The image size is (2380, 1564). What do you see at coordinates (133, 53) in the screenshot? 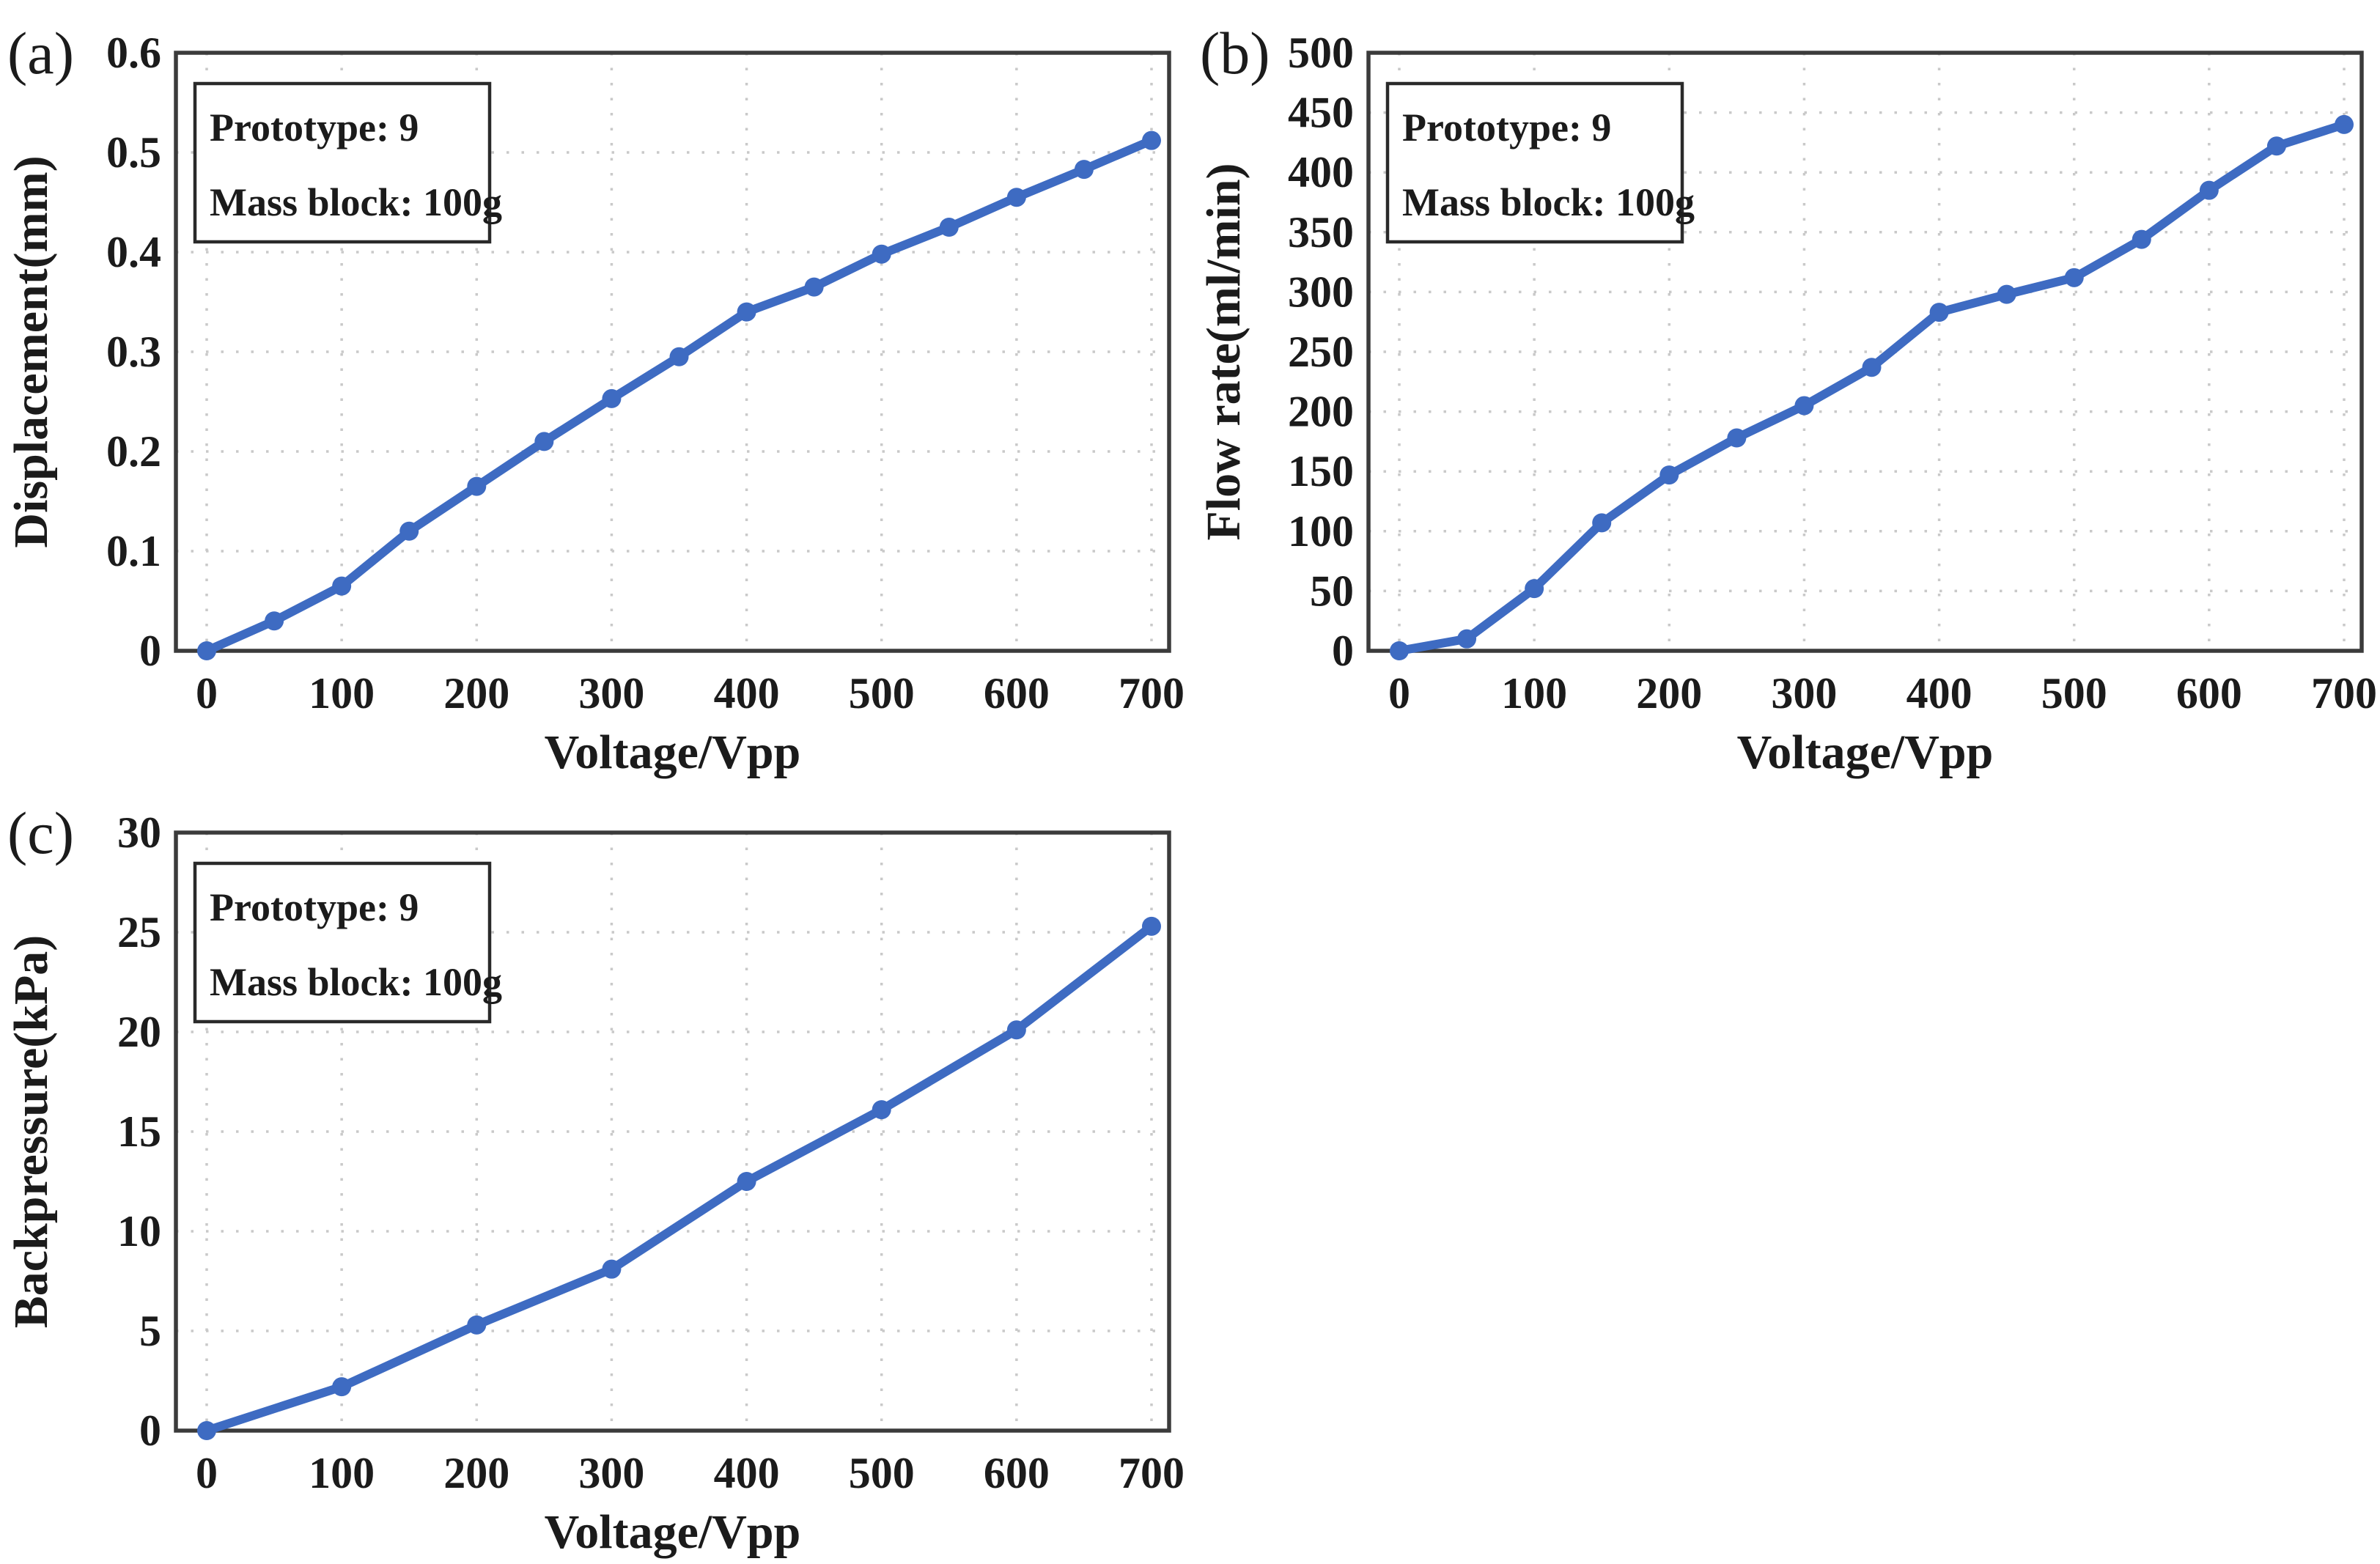
I see `y-tick-label: 0.6` at bounding box center [133, 53].